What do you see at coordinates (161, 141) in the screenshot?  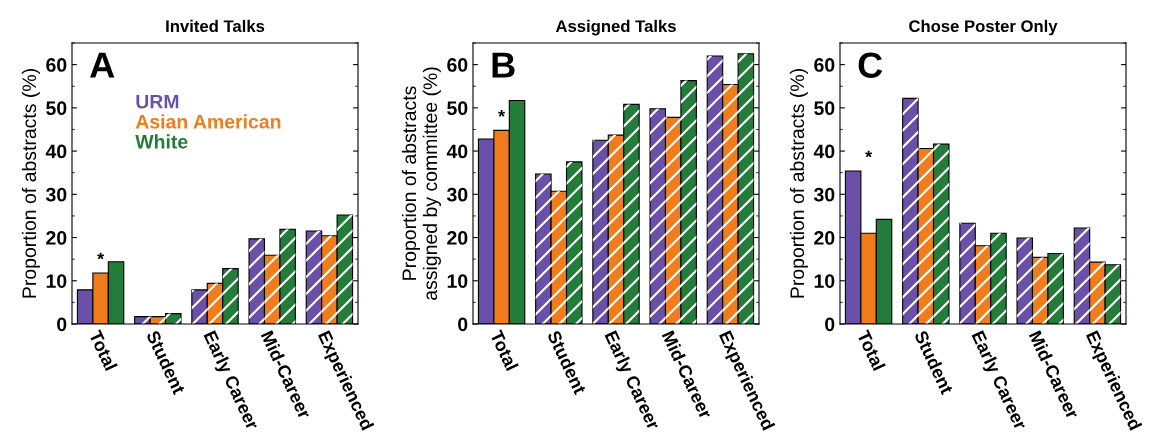 I see `text: White` at bounding box center [161, 141].